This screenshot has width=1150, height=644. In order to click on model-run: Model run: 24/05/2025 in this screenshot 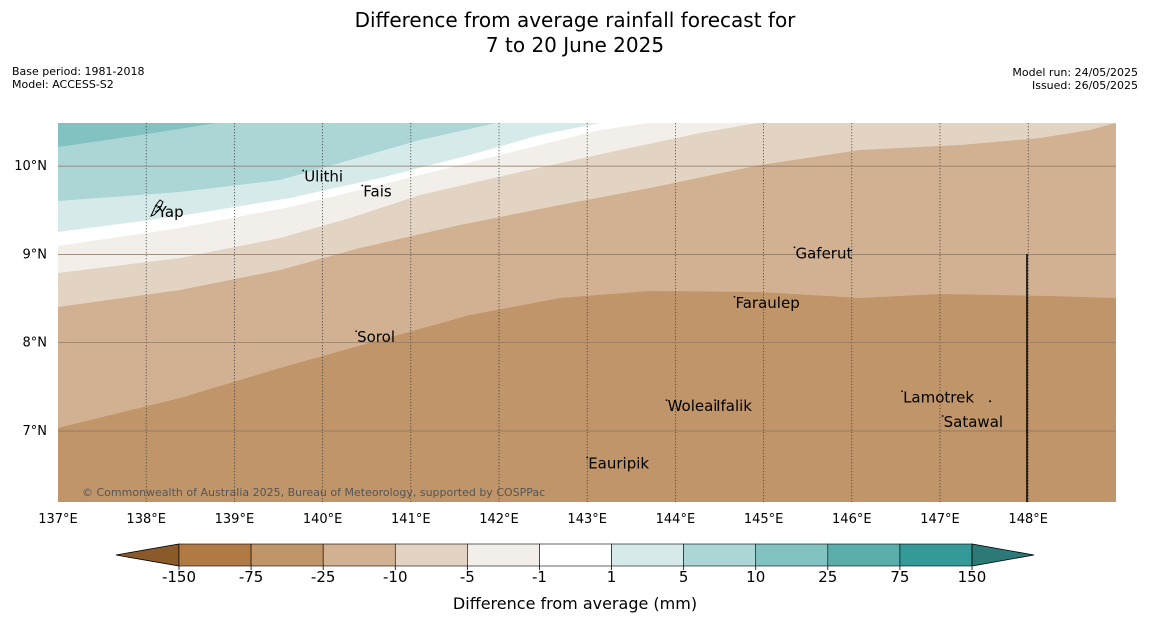, I will do `click(1075, 72)`.